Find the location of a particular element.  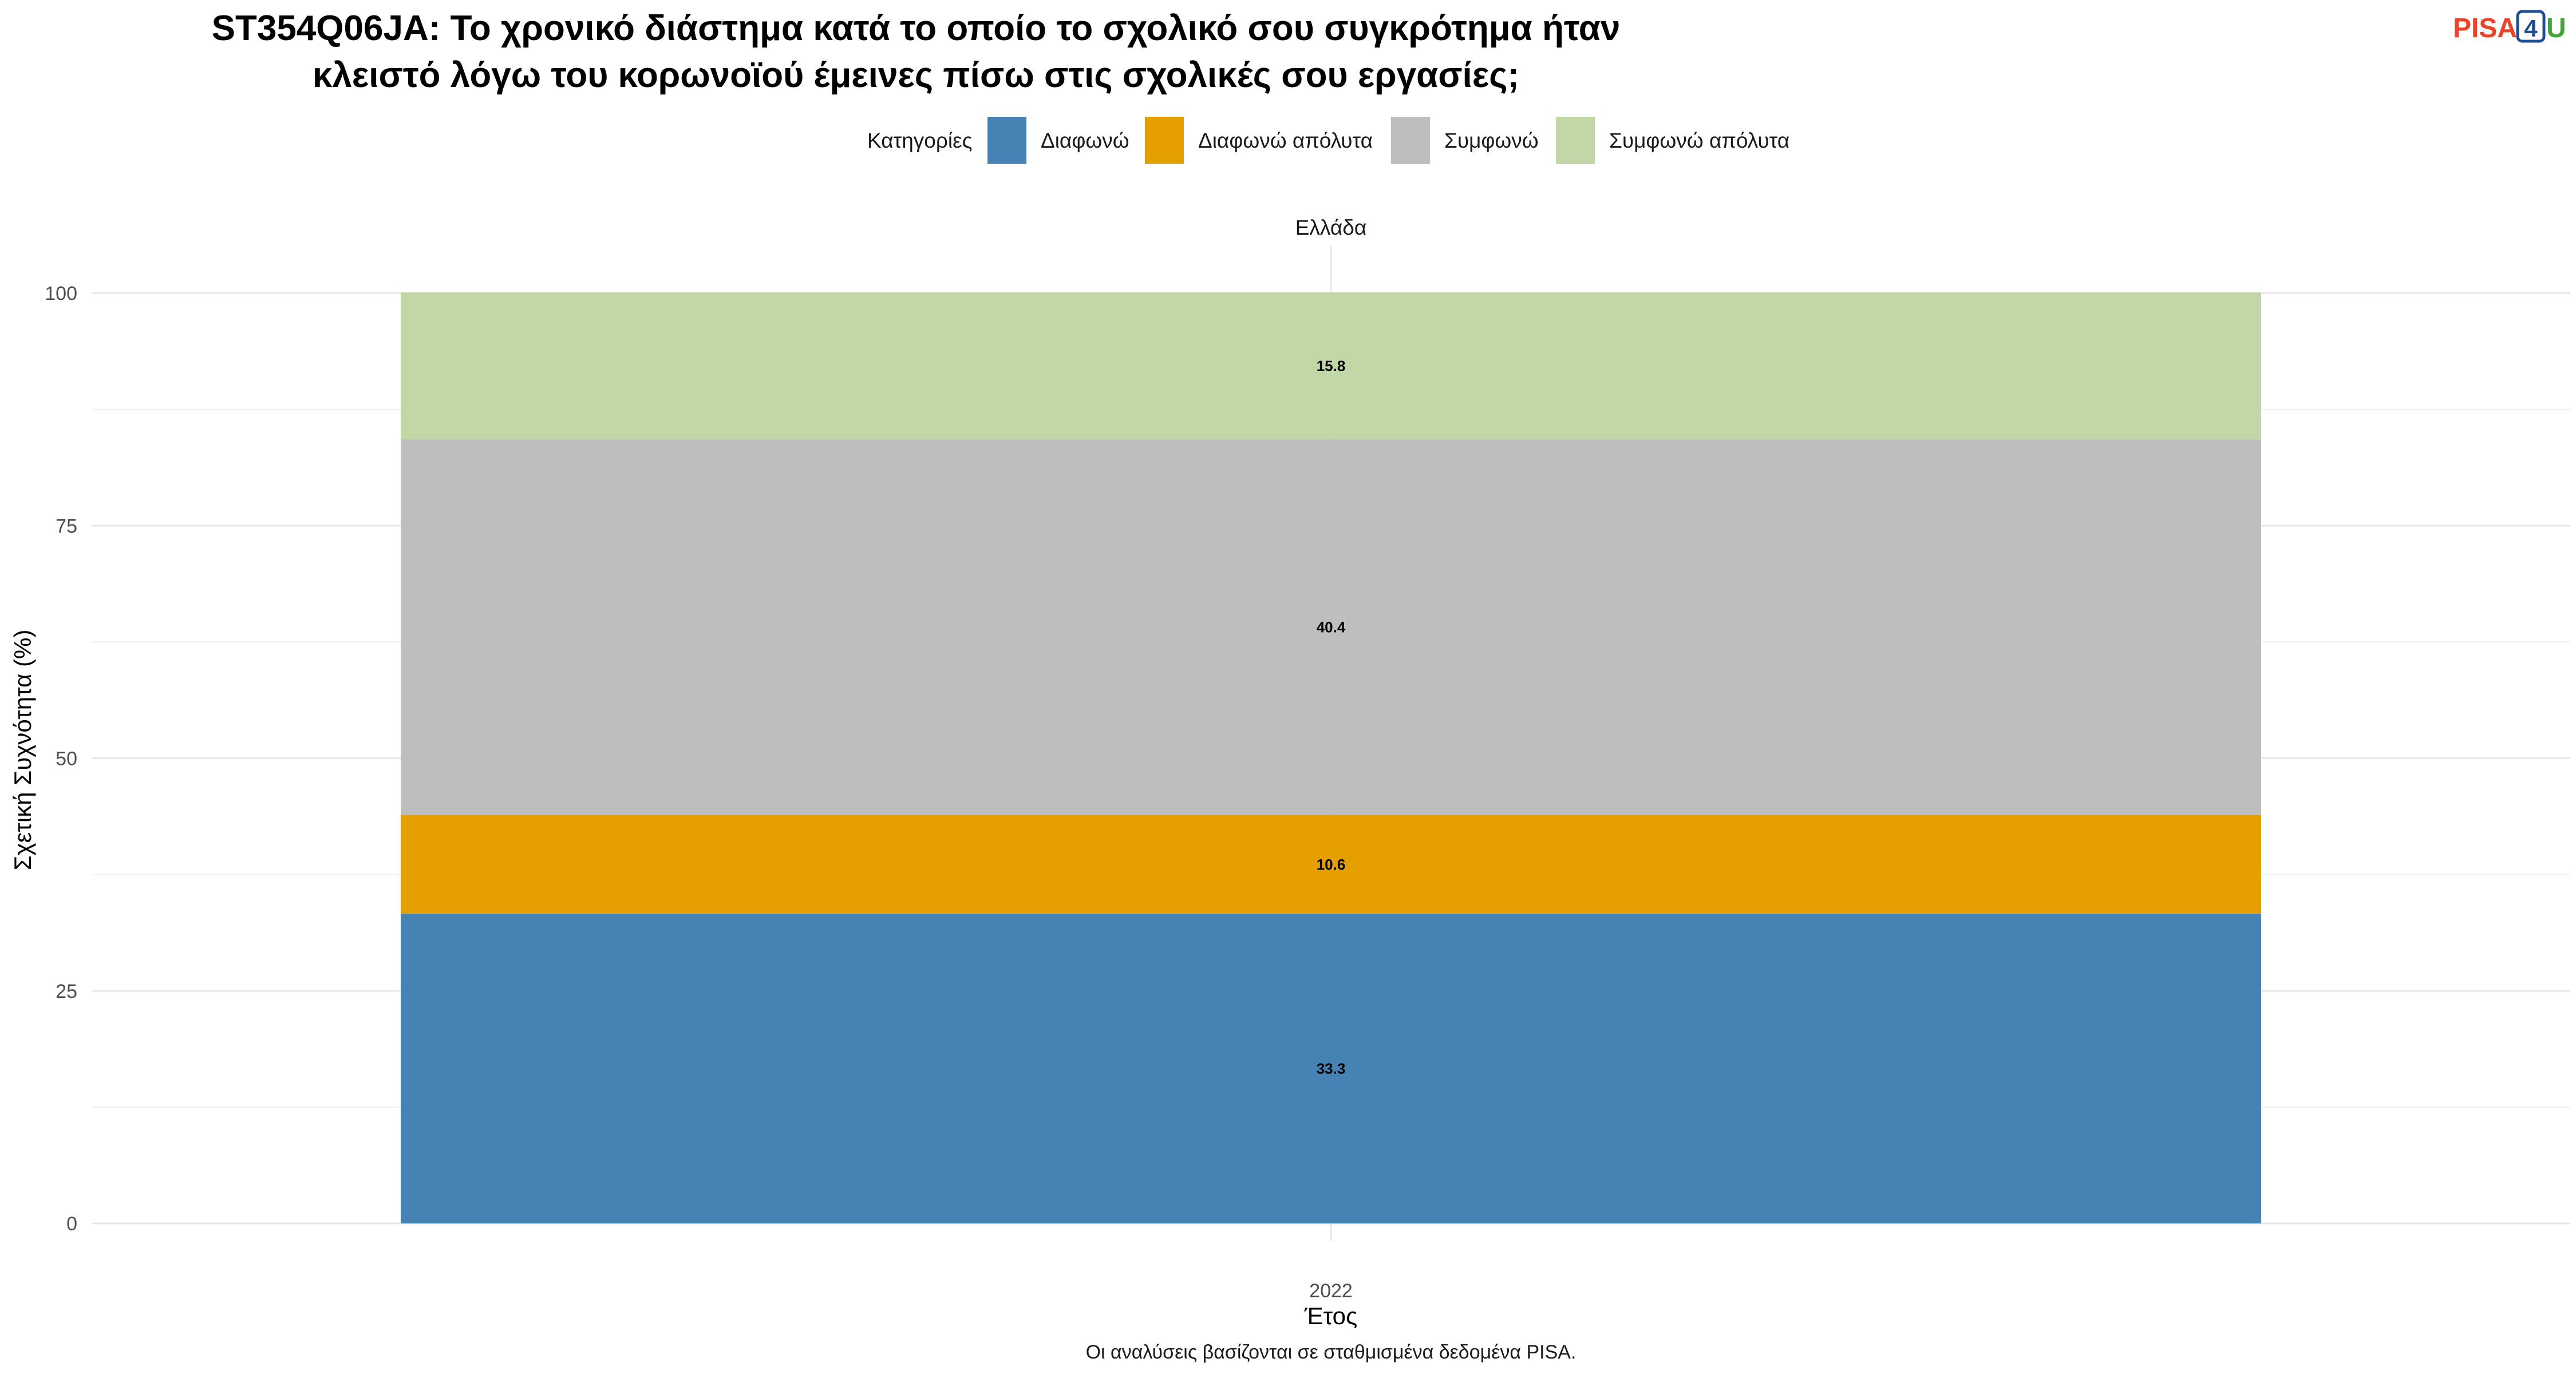

bar-value-label: 33.3 is located at coordinates (1331, 1068).